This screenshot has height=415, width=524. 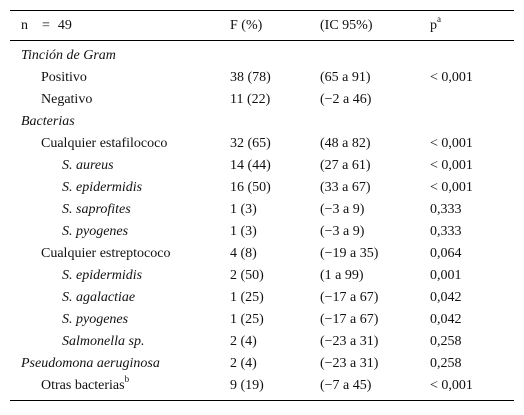 What do you see at coordinates (349, 253) in the screenshot?
I see `row-ci: (−19 a 35)` at bounding box center [349, 253].